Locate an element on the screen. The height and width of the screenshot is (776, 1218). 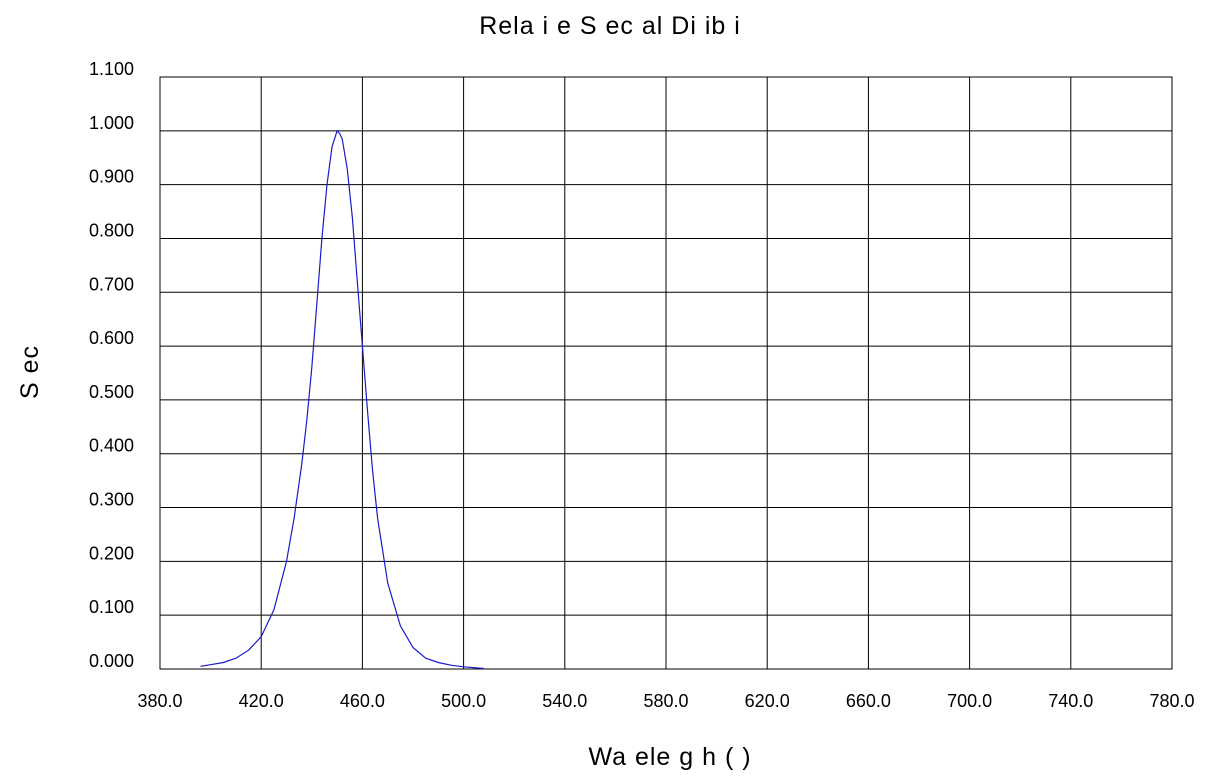
x-tick-label: 580.0 is located at coordinates (665, 701).